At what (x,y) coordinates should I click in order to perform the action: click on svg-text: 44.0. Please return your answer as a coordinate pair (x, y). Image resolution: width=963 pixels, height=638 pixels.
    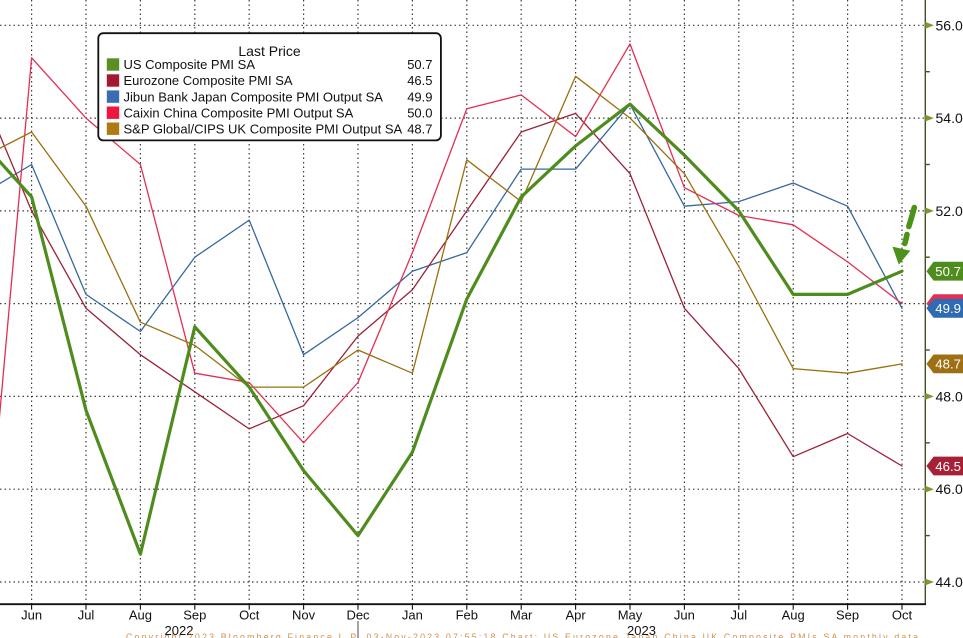
    Looking at the image, I should click on (949, 582).